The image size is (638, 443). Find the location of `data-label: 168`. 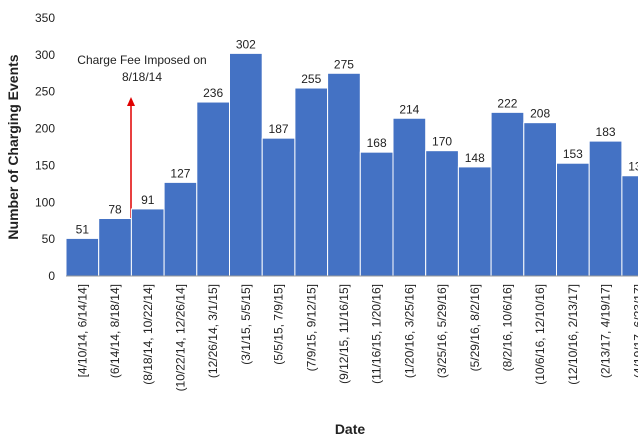

data-label: 168 is located at coordinates (377, 143).